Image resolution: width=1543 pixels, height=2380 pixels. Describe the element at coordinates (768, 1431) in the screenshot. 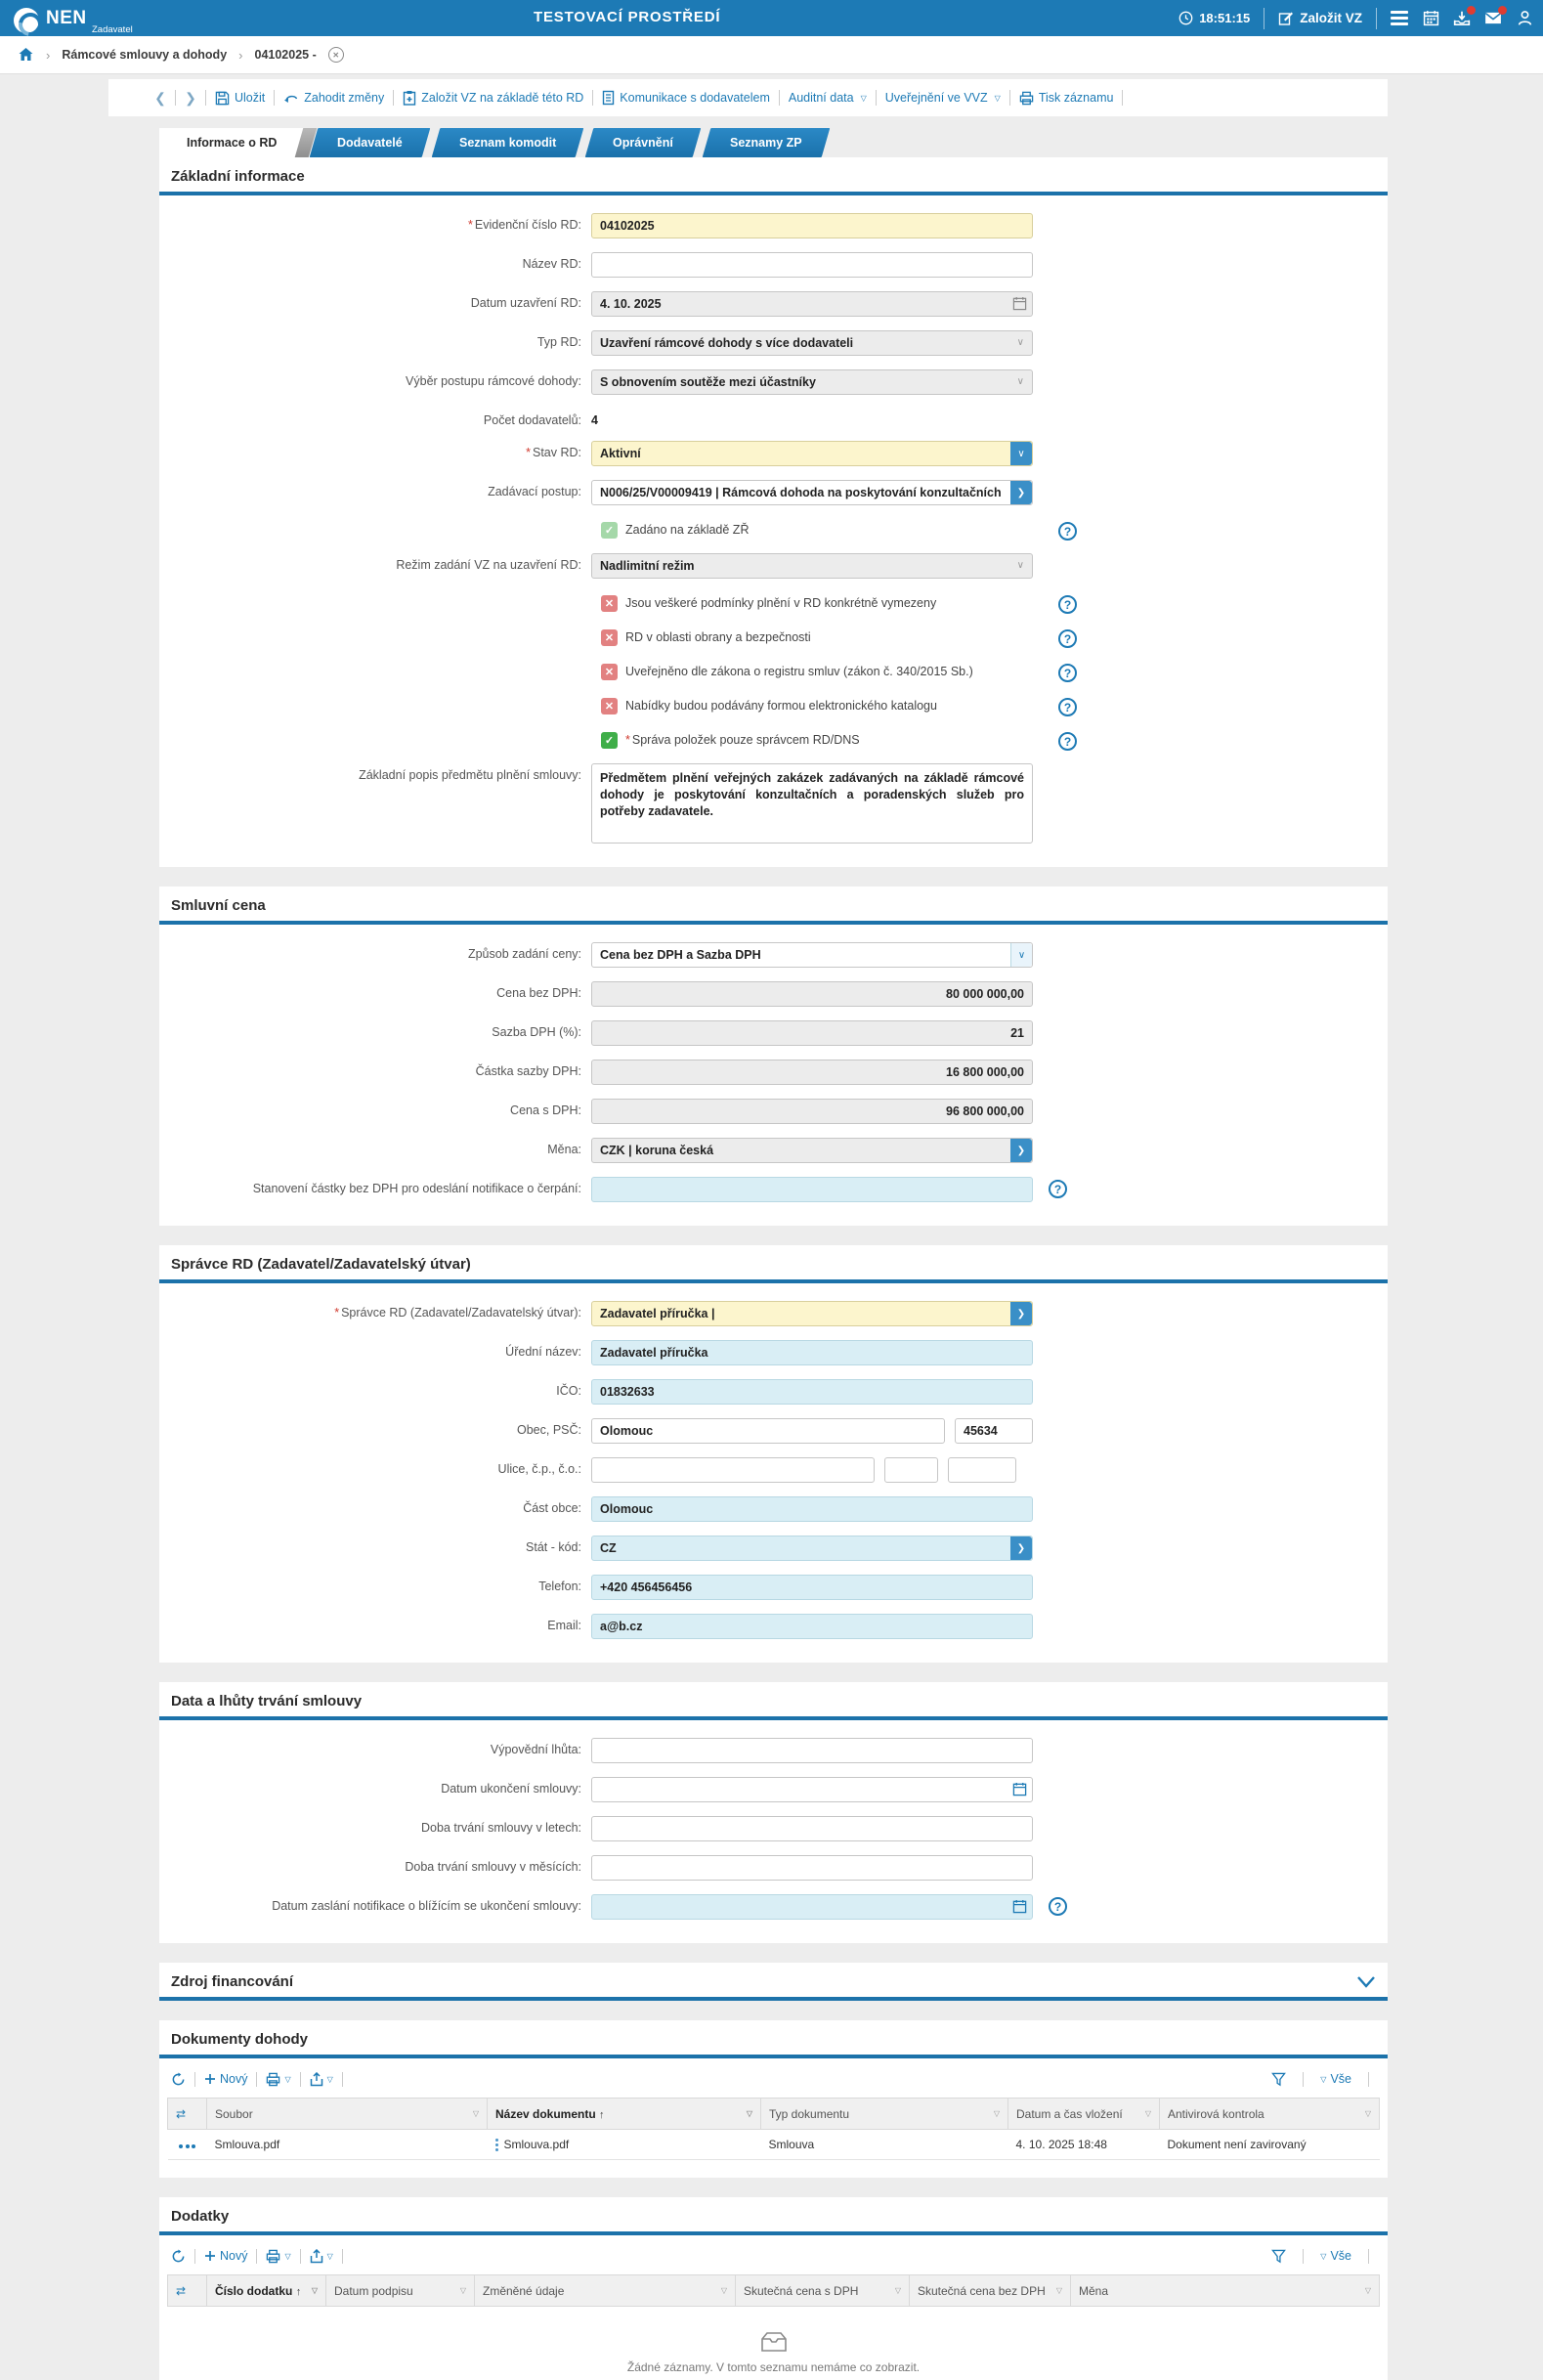

I see `city-input: Olomouc` at that location.